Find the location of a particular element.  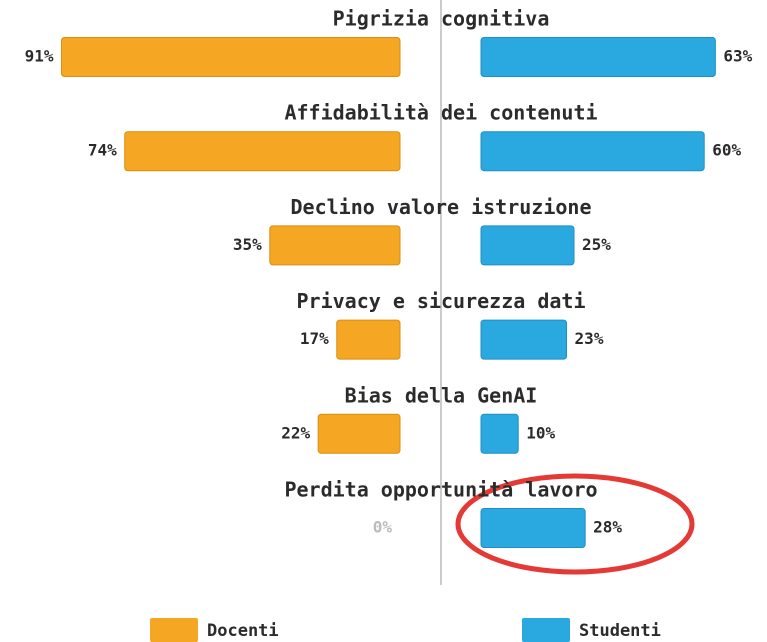

value-label: 0% is located at coordinates (383, 527).